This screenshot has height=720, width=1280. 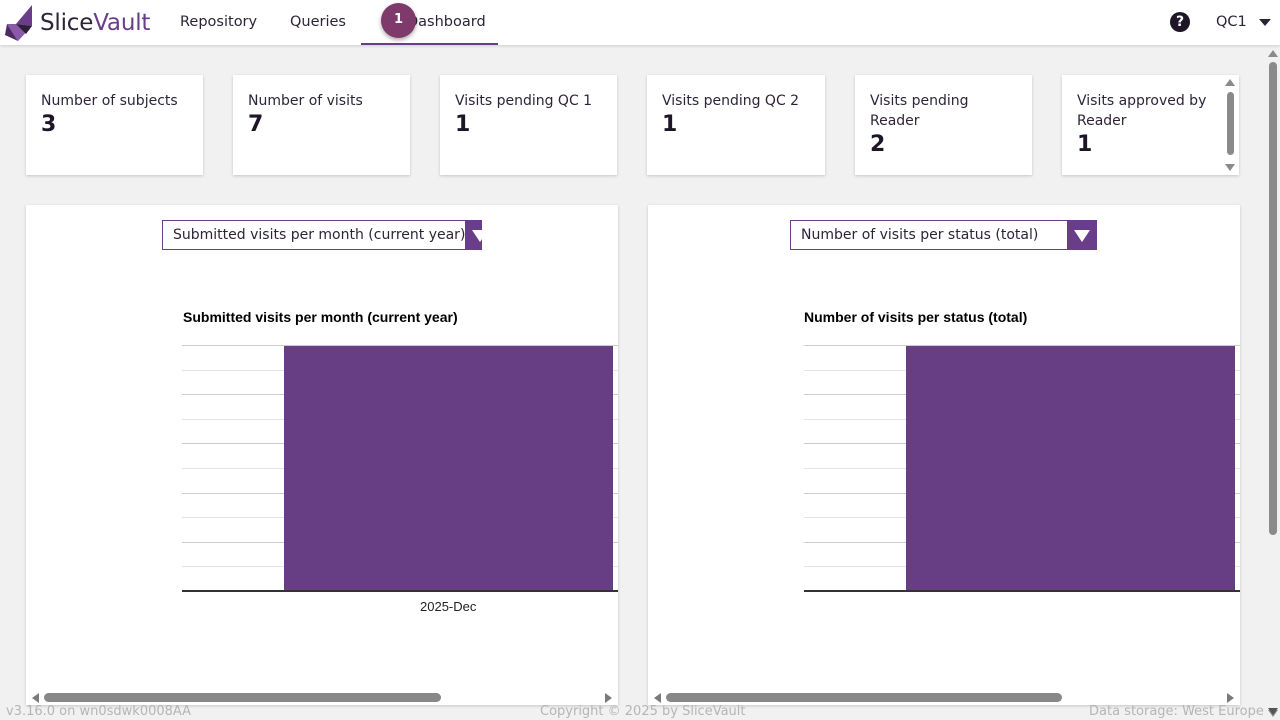 I want to click on stat-card-pending-qc1: Visits pending QC 1 1, so click(x=528, y=125).